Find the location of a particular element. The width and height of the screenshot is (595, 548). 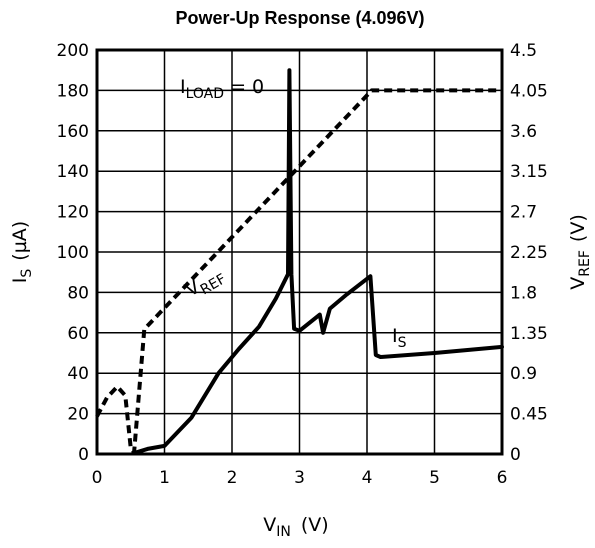

vref-annotation: VREF is located at coordinates (205, 283).